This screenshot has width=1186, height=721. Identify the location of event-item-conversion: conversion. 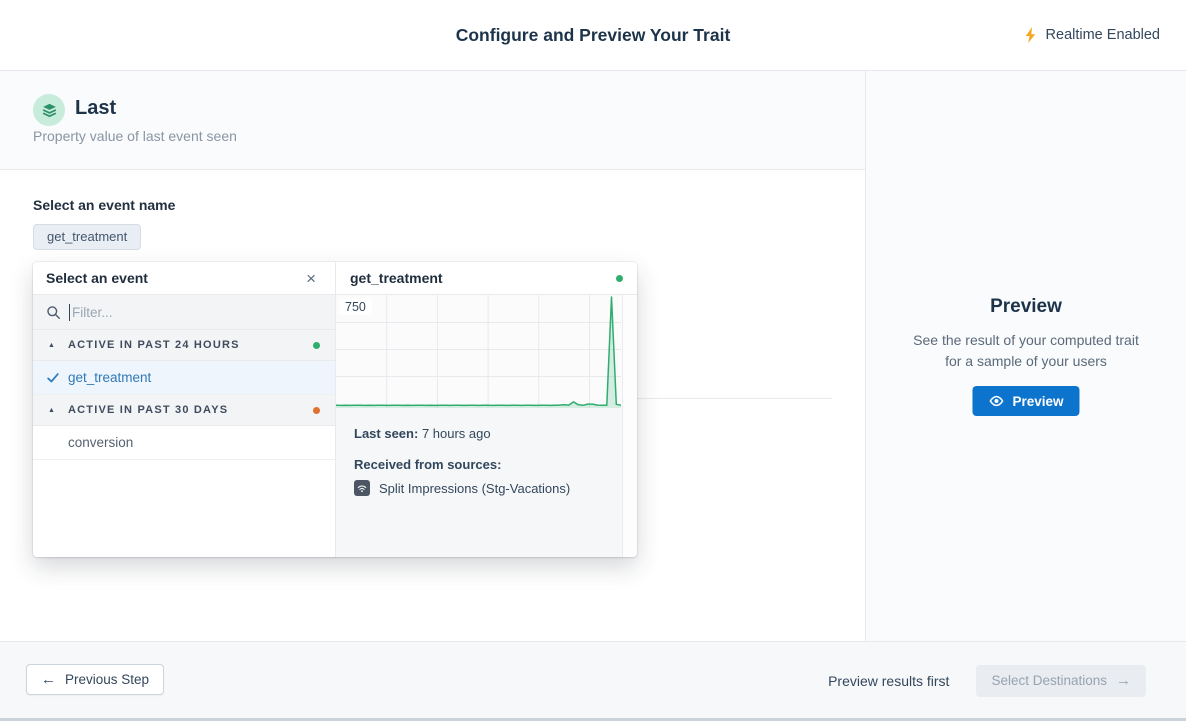
(184, 443).